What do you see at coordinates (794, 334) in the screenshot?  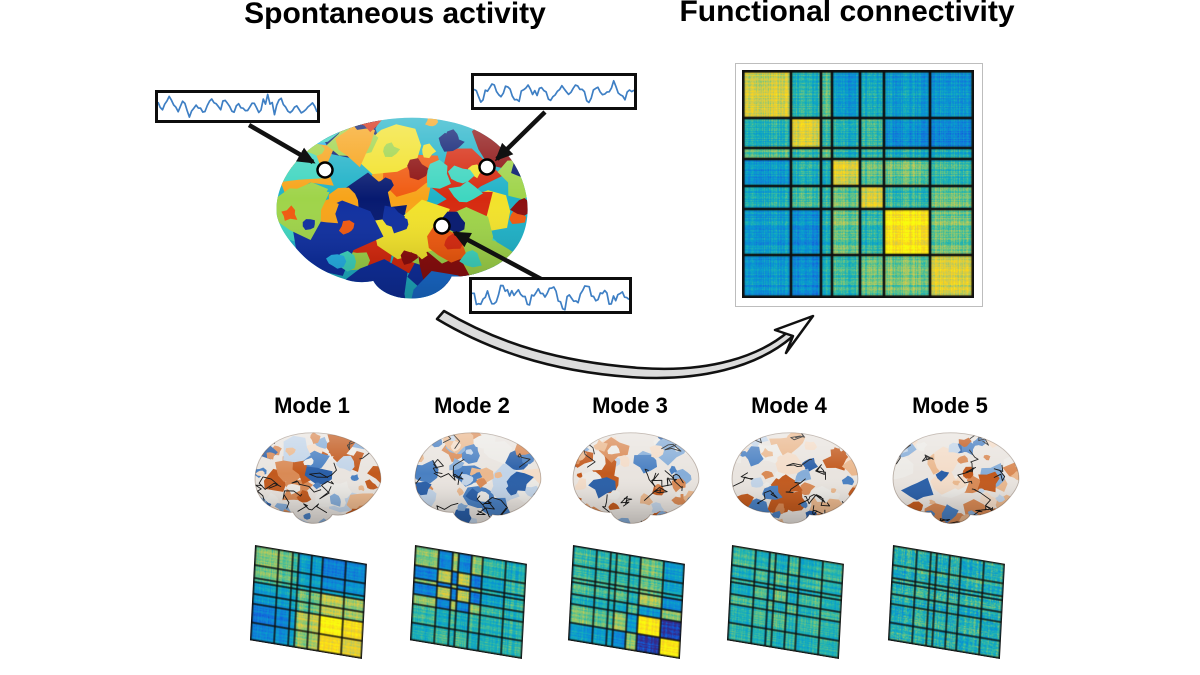 I see `curved-arrow-head` at bounding box center [794, 334].